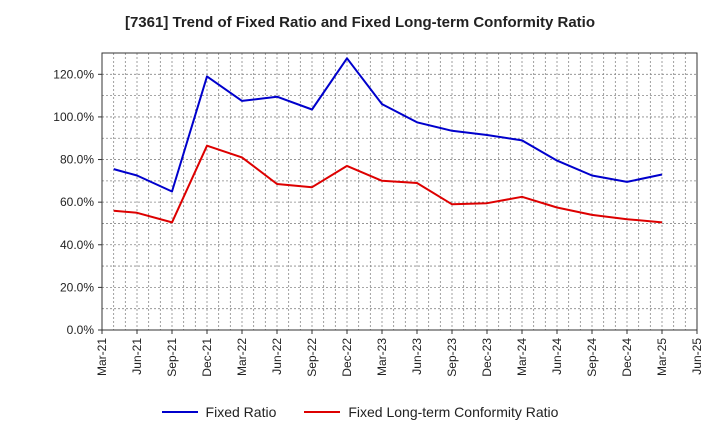  I want to click on y-tick-label: 80.0%, so click(77, 160).